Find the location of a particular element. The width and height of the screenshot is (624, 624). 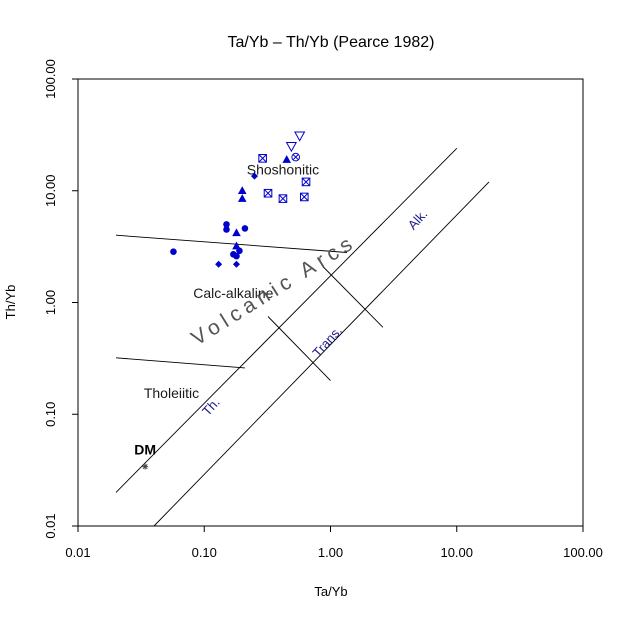

x-tick-label: 0.10 is located at coordinates (204, 552).